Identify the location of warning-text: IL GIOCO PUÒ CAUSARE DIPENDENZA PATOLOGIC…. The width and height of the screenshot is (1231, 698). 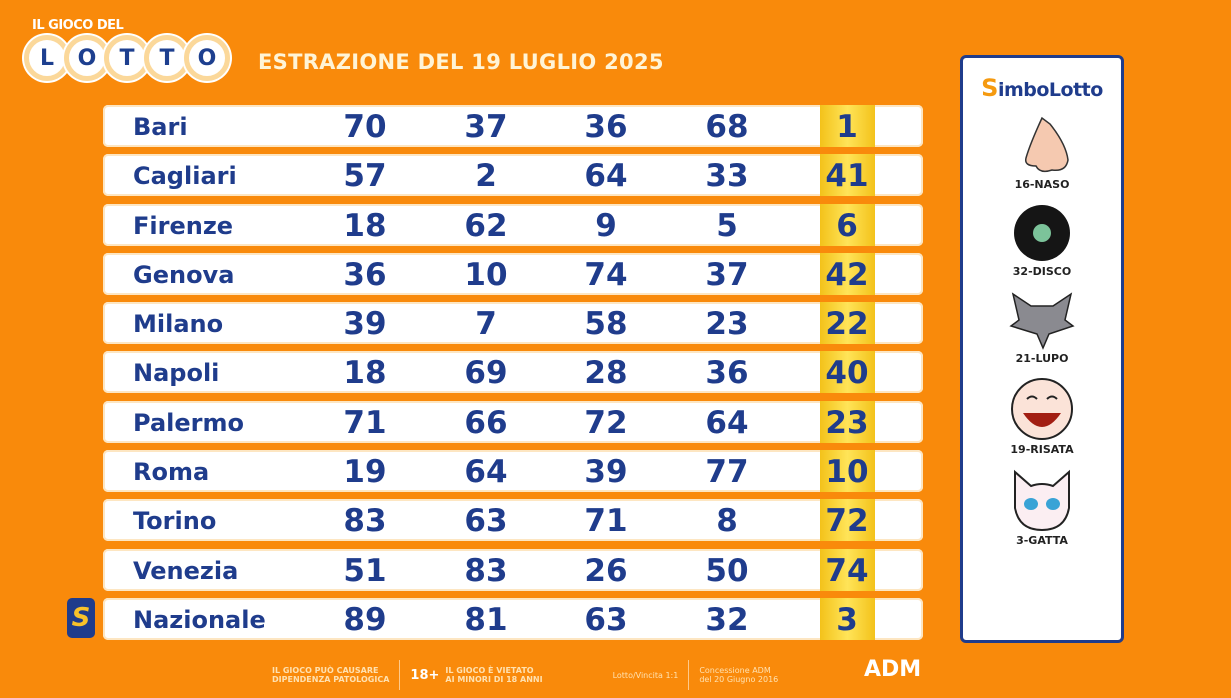
(331, 675).